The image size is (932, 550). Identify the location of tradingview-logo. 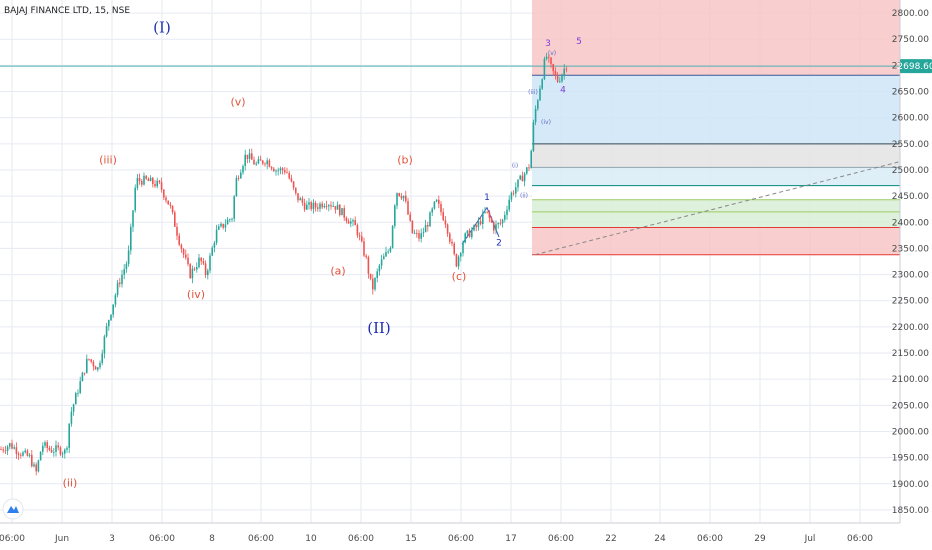
(13, 509).